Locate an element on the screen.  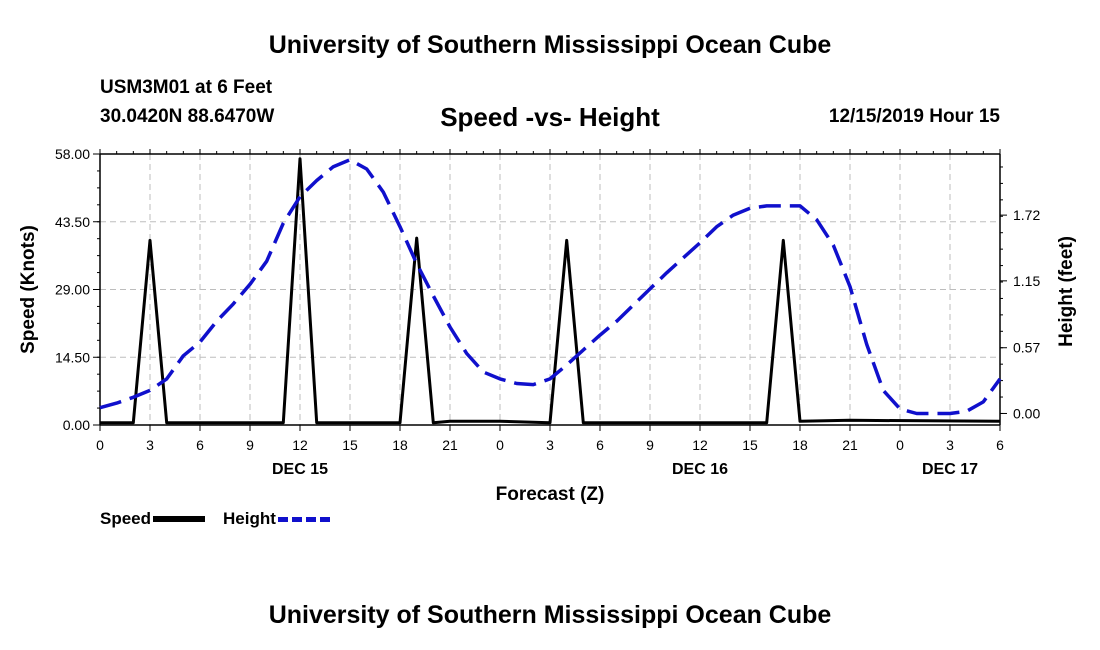
legend-speed-label: Speed is located at coordinates (126, 518).